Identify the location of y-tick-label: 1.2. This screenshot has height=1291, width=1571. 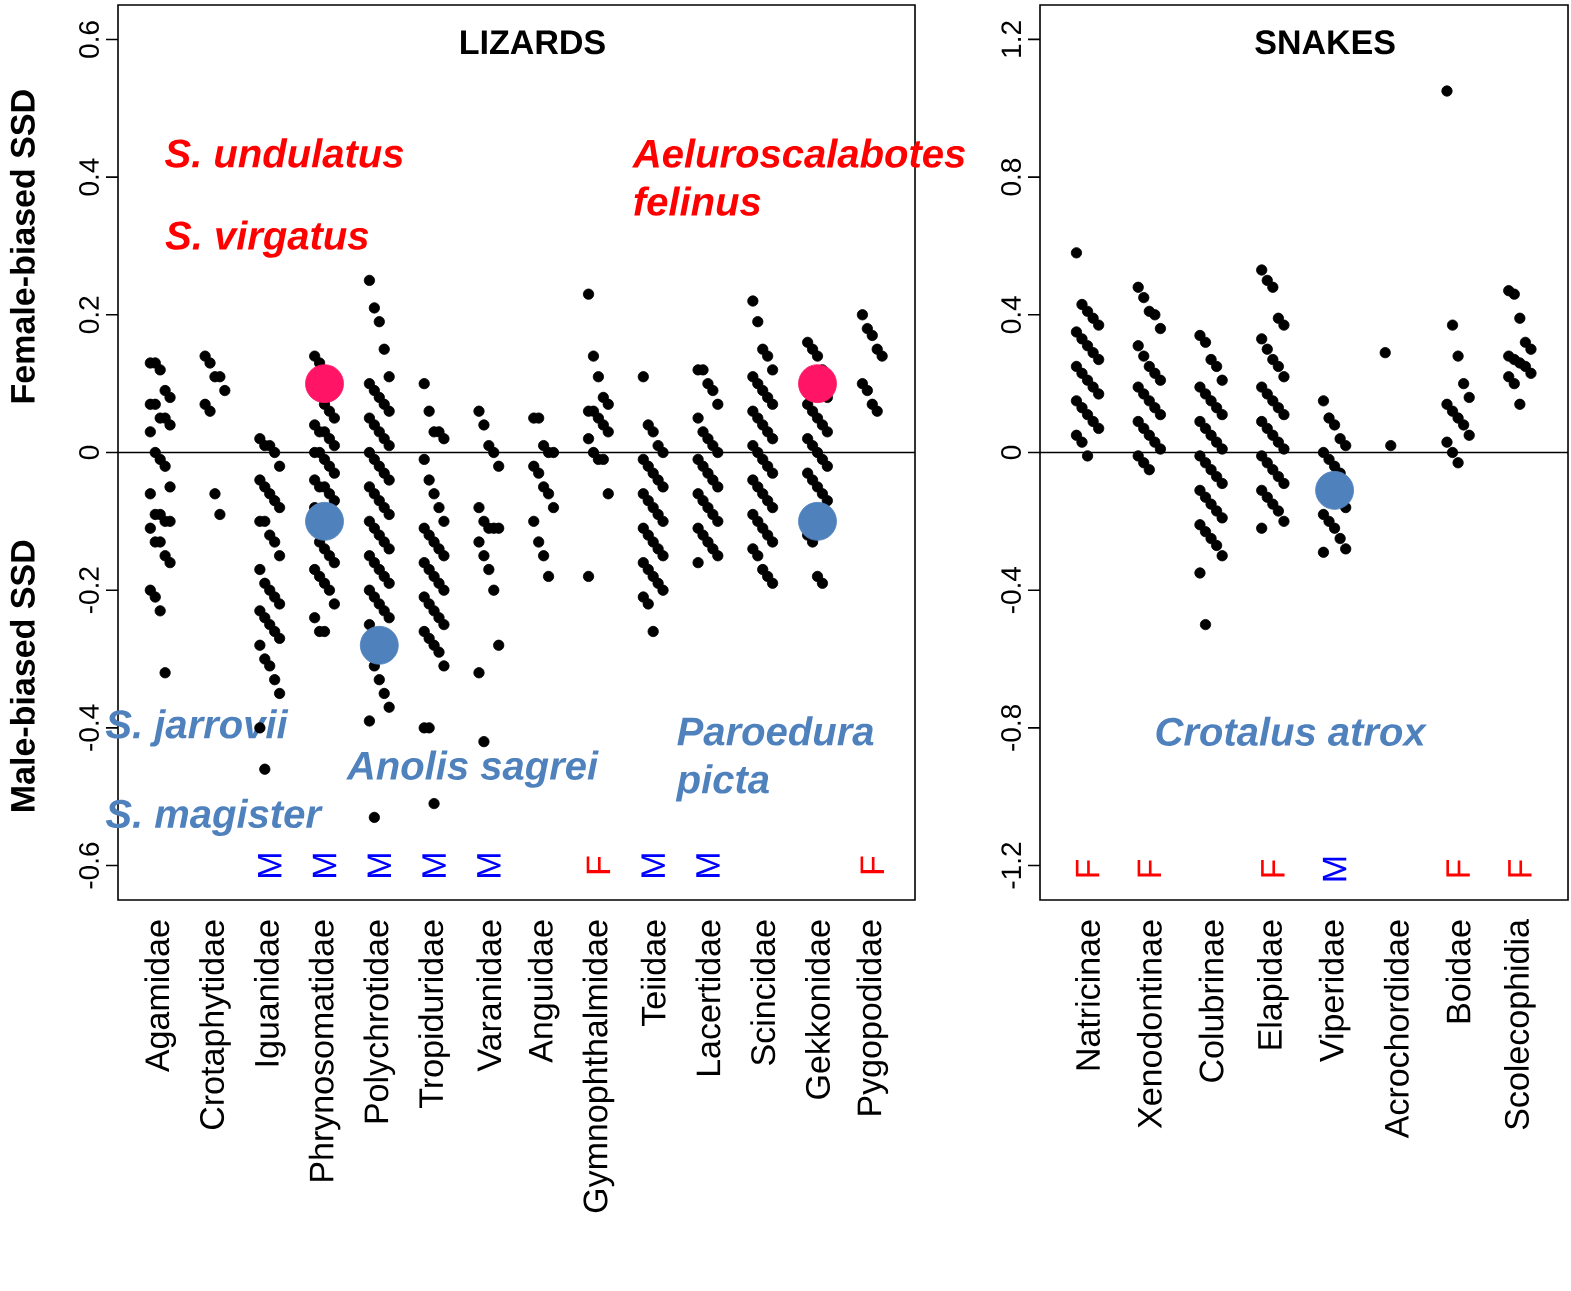
(1011, 39).